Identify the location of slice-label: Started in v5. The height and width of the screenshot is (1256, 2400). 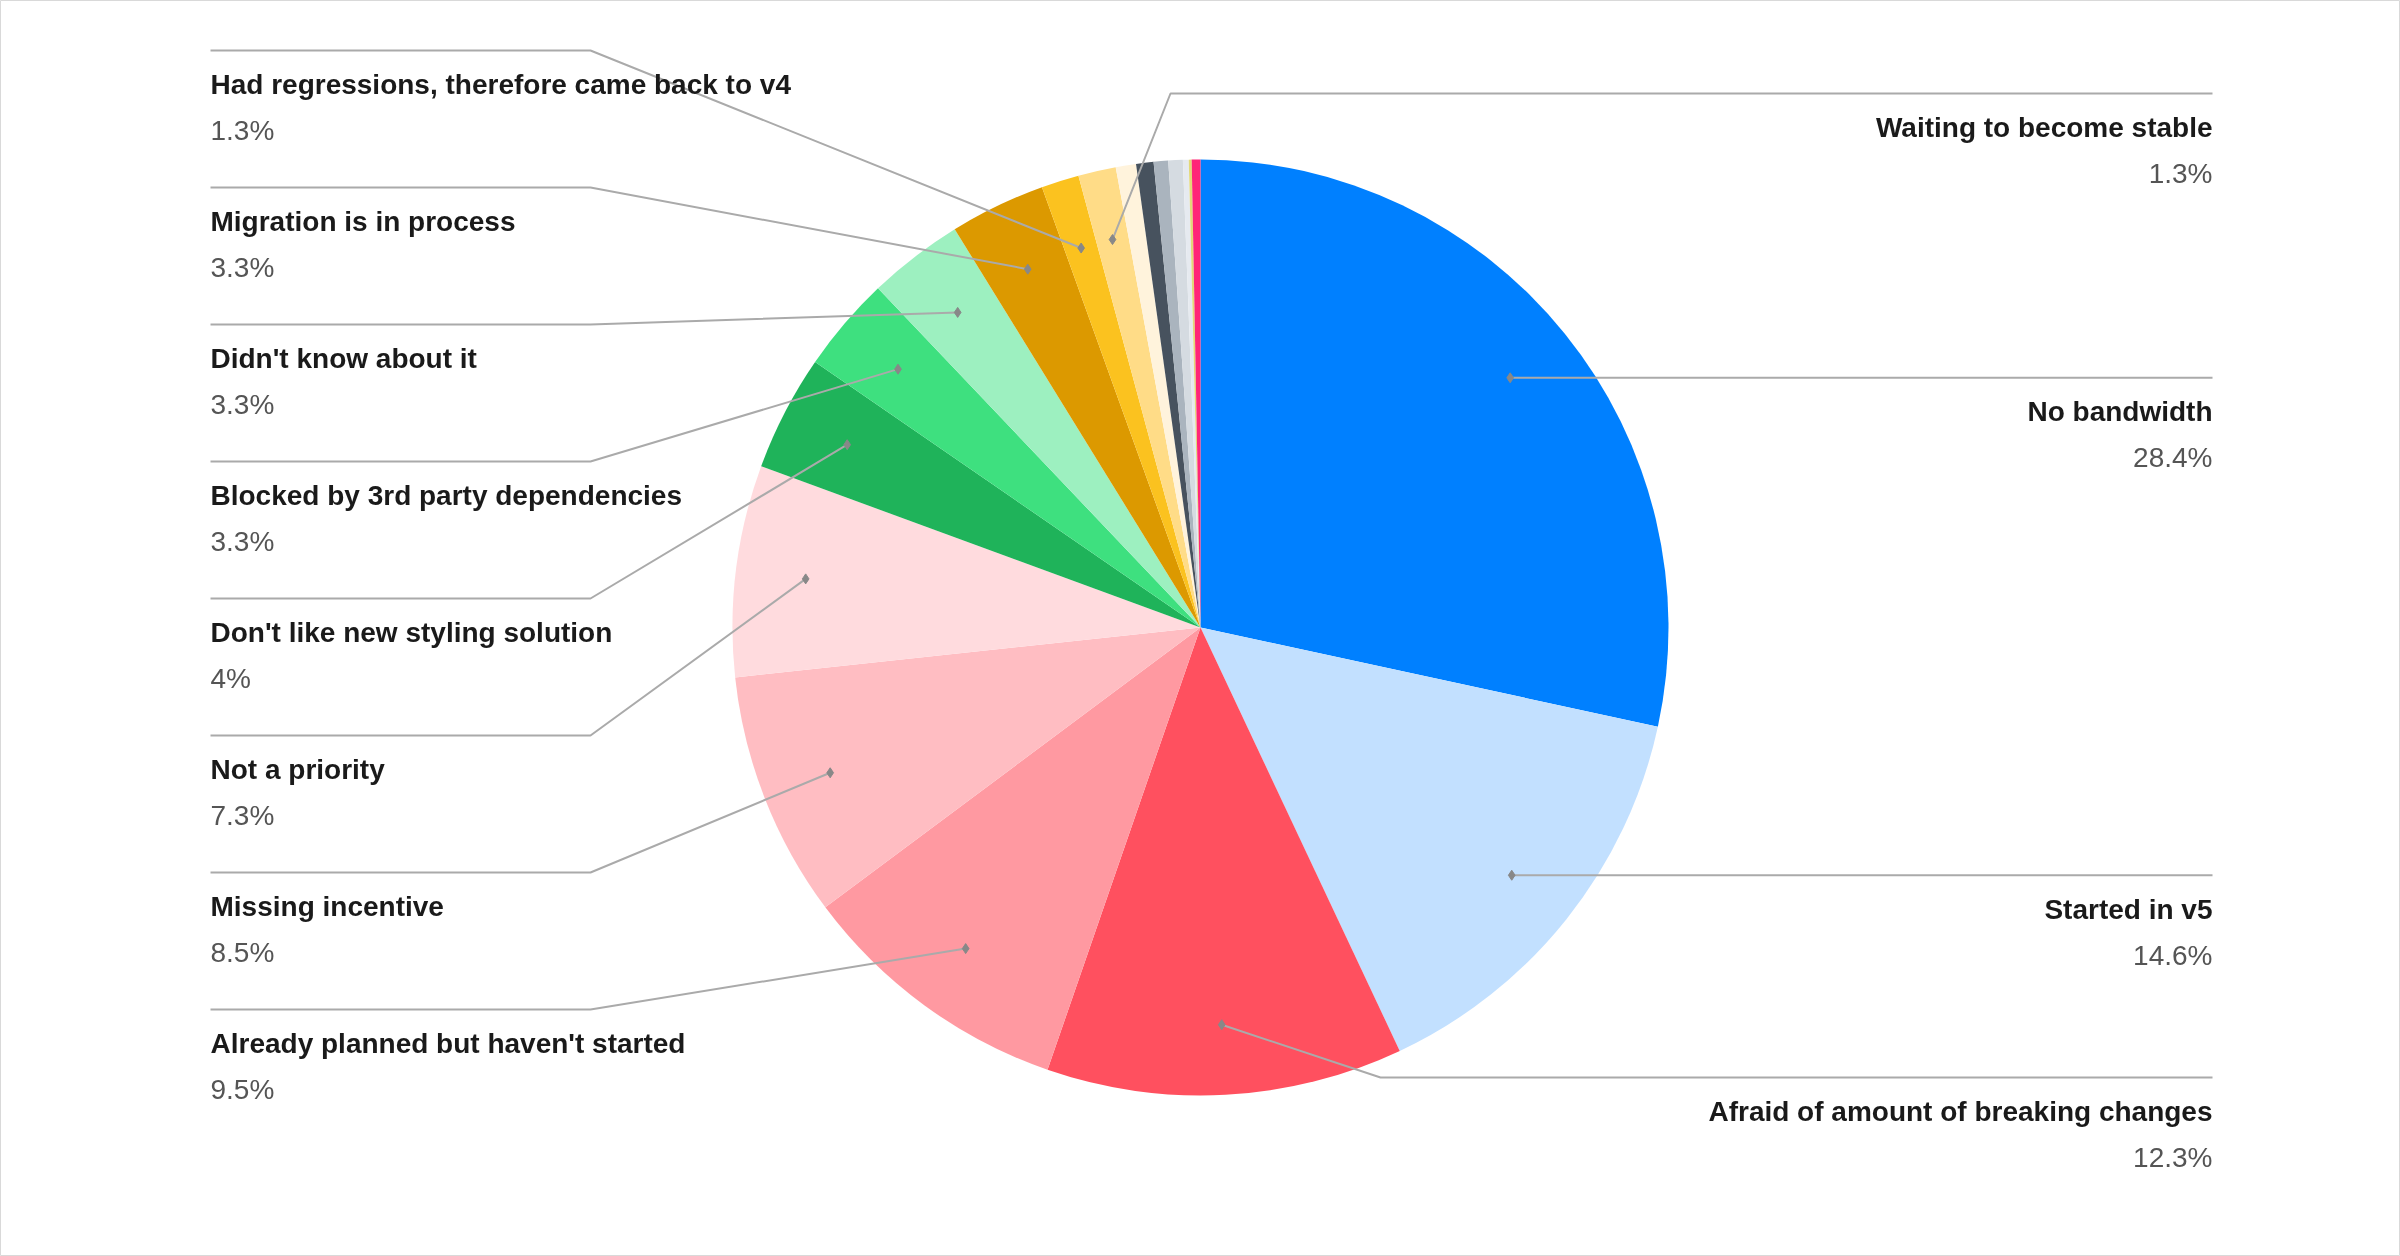
(2128, 909).